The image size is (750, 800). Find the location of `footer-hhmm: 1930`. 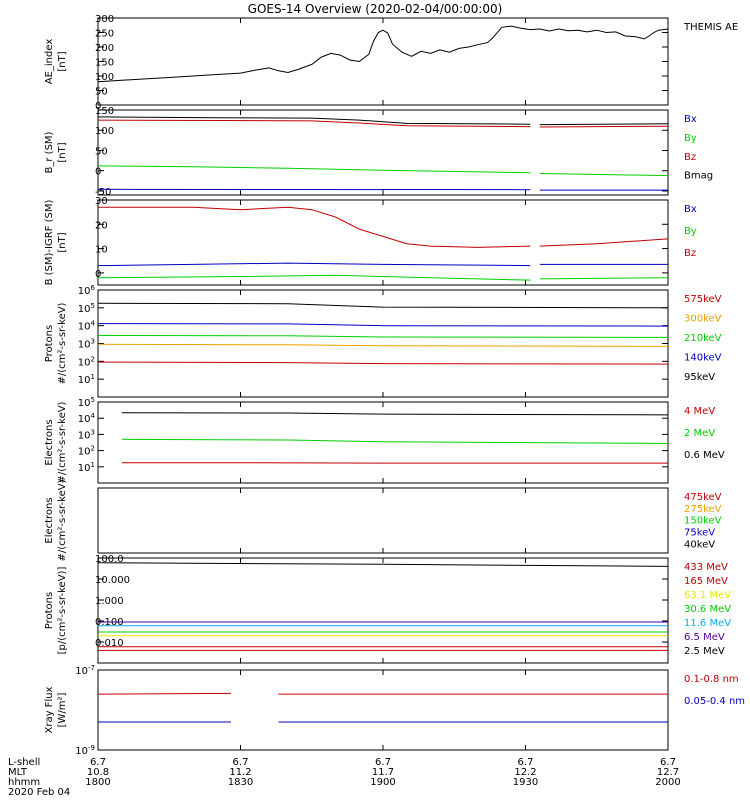

footer-hhmm: 1930 is located at coordinates (525, 782).